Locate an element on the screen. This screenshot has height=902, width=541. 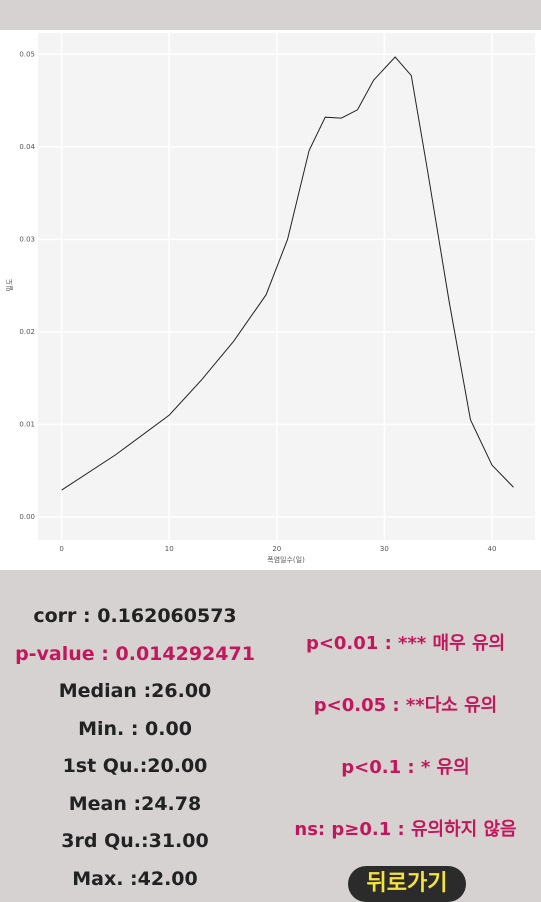
x-tick-label: 0 is located at coordinates (61, 549).